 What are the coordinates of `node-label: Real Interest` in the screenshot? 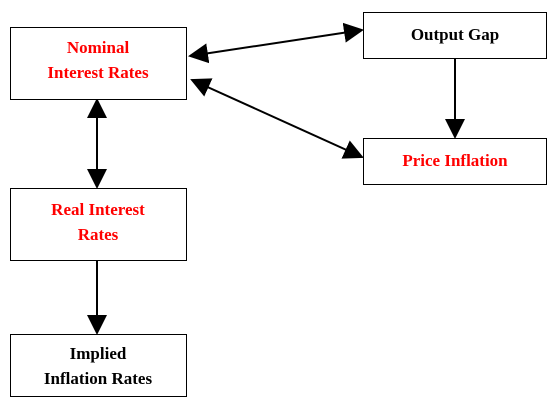 It's located at (98, 209).